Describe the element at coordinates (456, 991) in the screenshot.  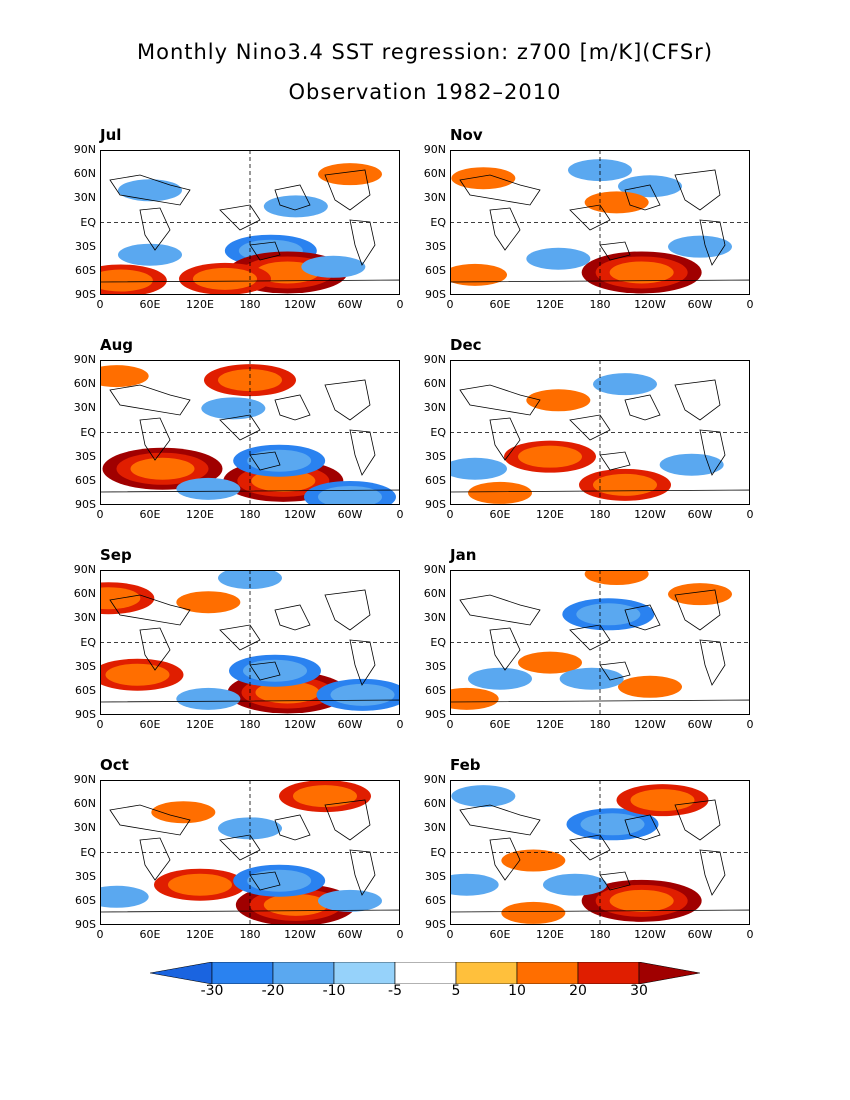
I see `colorbar-tick-label: 5` at that location.